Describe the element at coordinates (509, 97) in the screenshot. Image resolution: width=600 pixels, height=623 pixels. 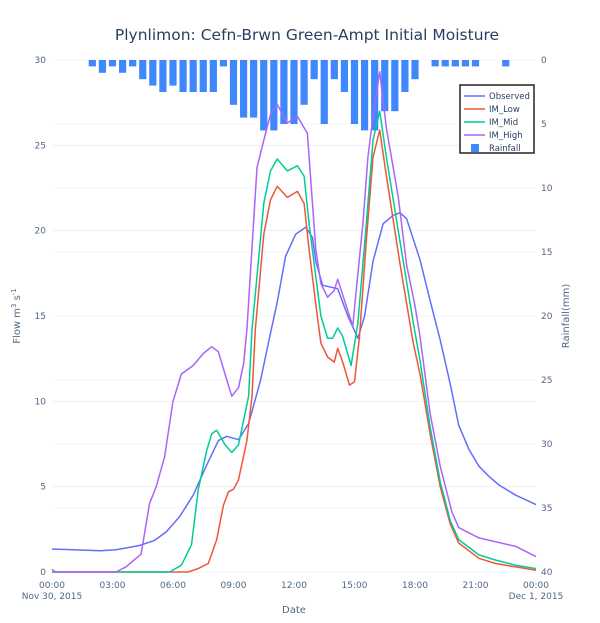
I see `legend-label: Observed` at that location.